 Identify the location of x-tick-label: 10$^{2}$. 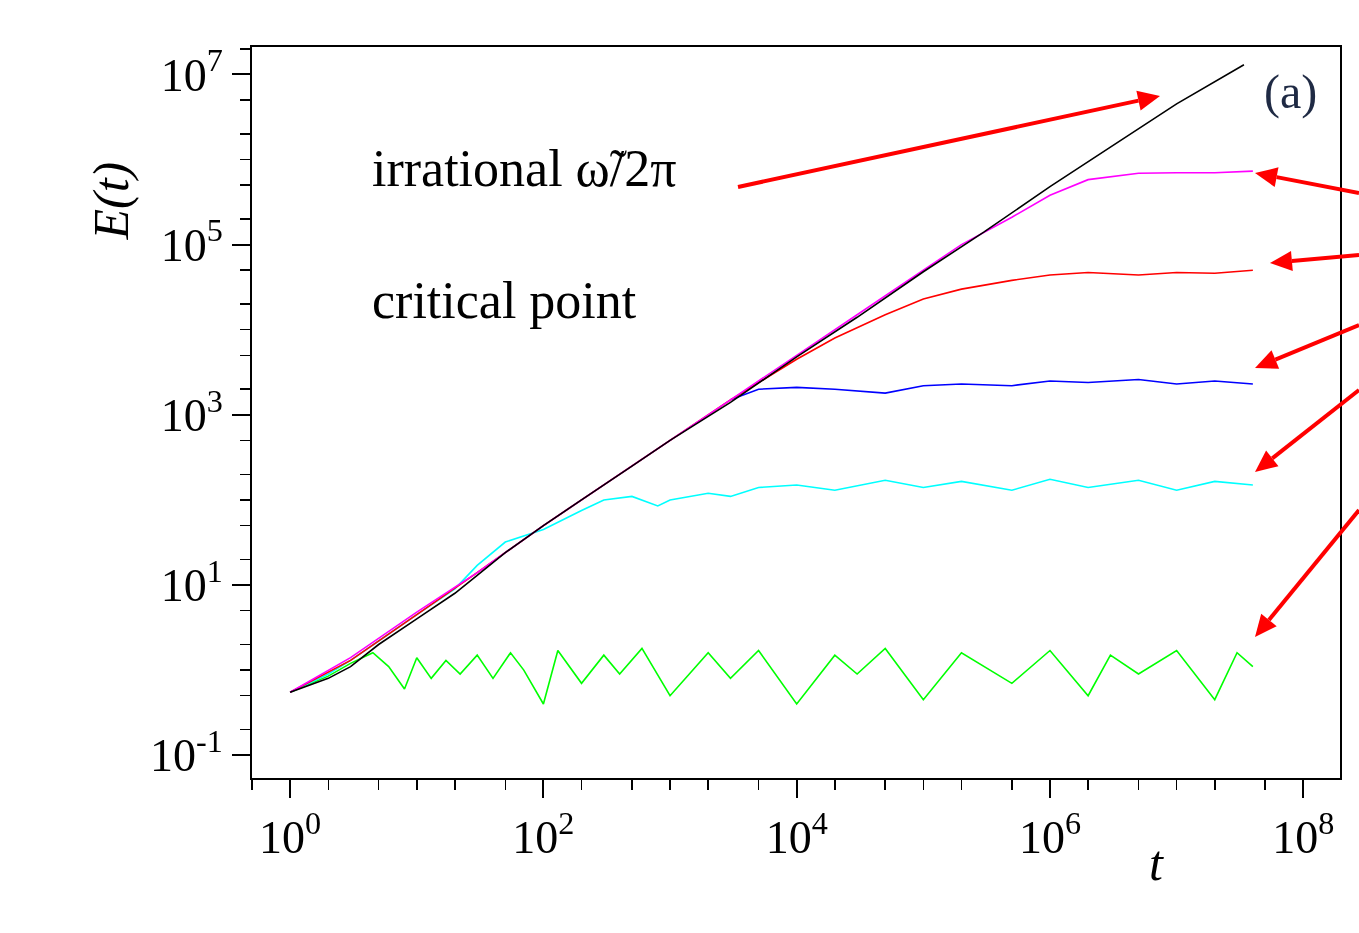
(543, 834).